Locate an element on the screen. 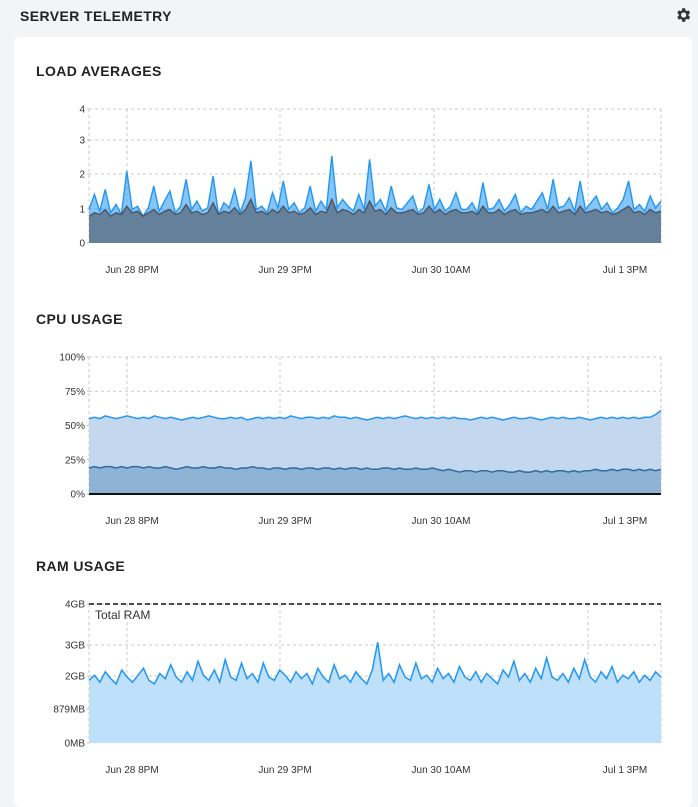 The width and height of the screenshot is (698, 807). y-tick-label: 3GB is located at coordinates (75, 646).